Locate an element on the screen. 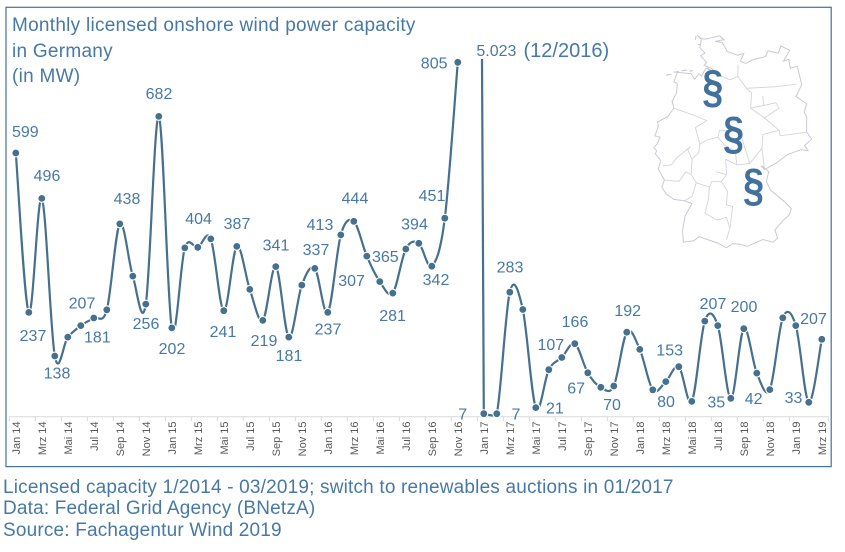  svg-text: Mai 17 is located at coordinates (537, 438).